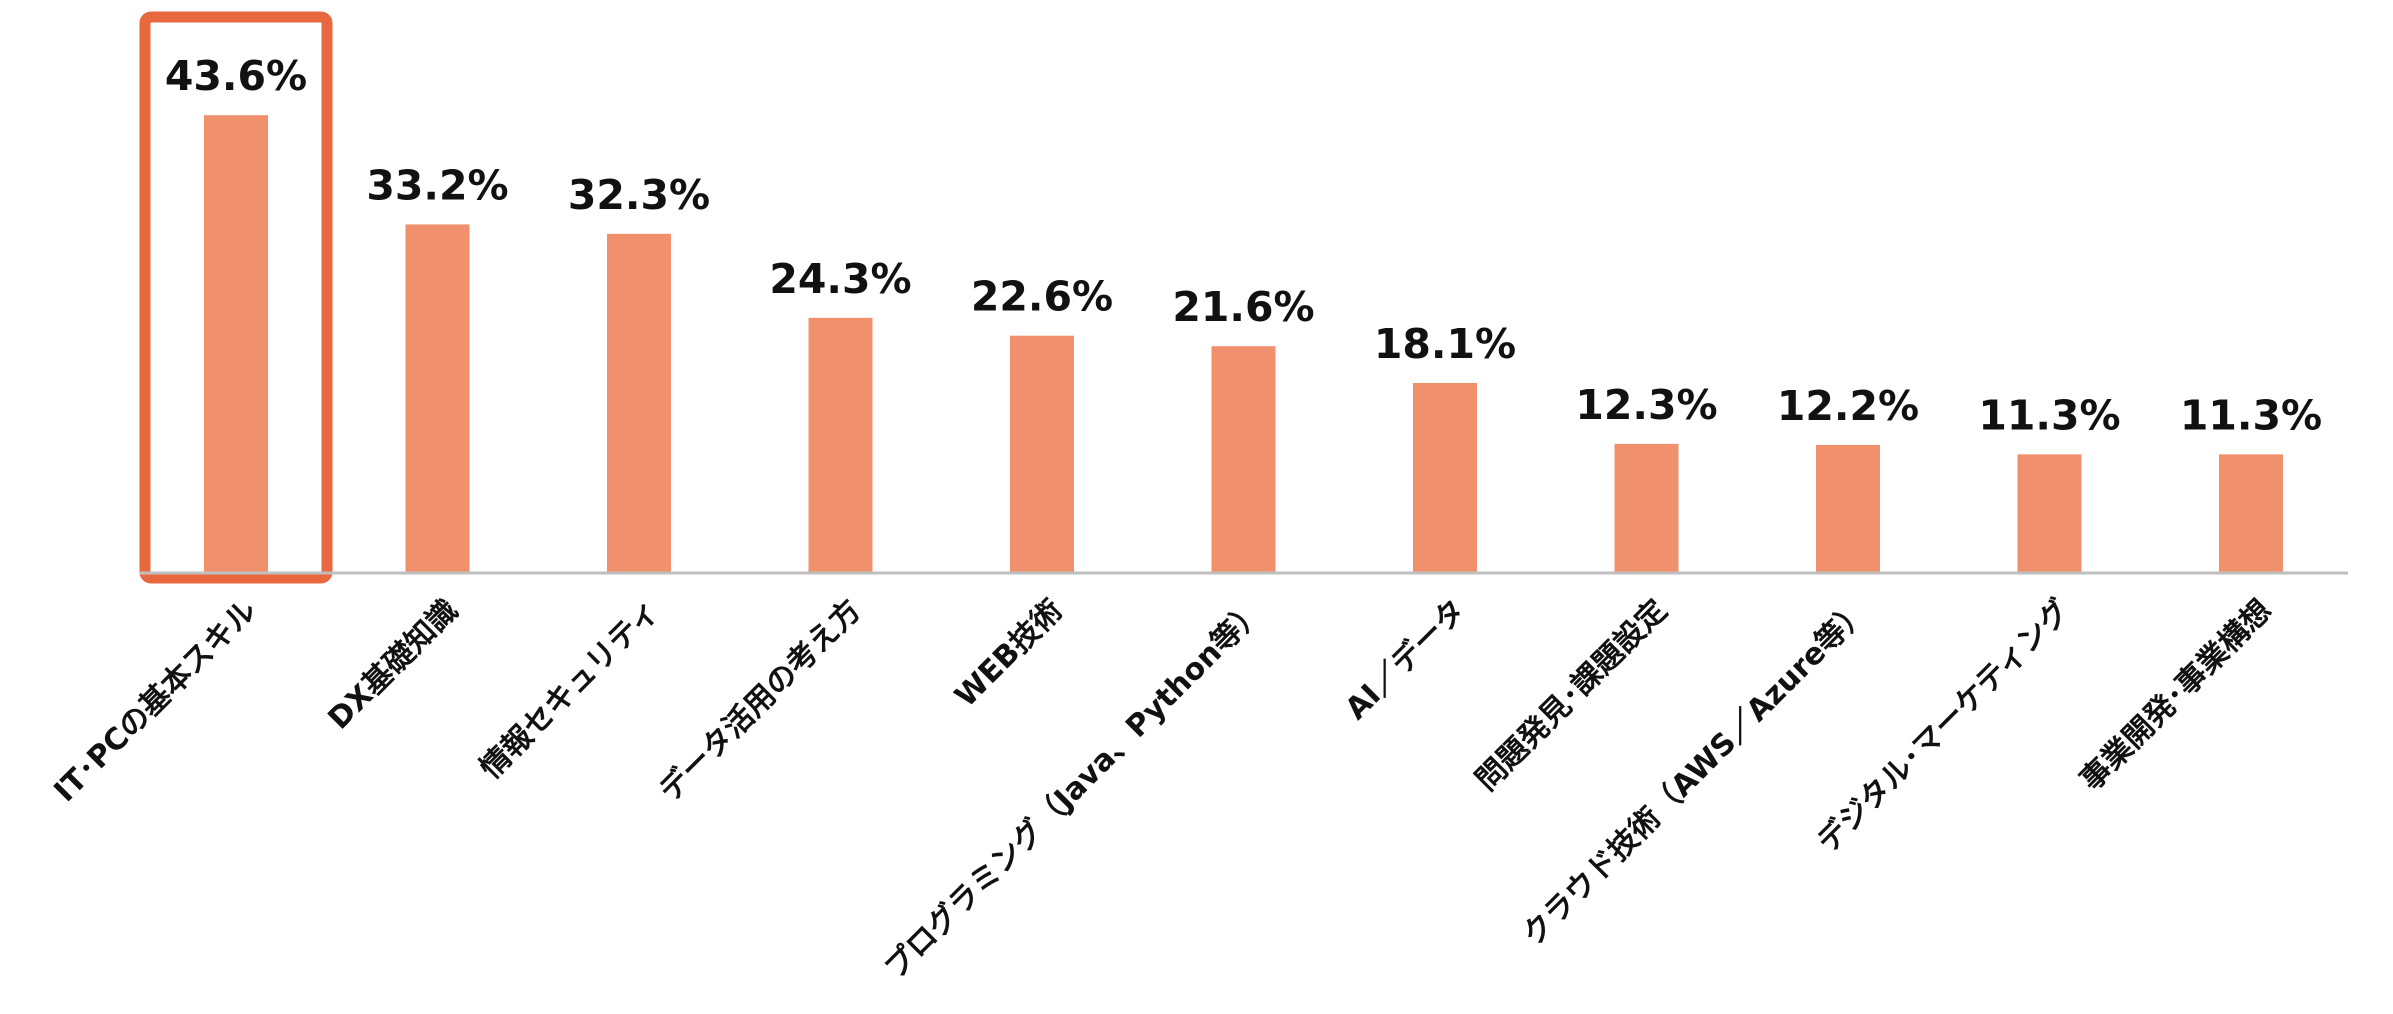 The height and width of the screenshot is (1014, 2393). What do you see at coordinates (437, 185) in the screenshot?
I see `data-label-2: 33.2%` at bounding box center [437, 185].